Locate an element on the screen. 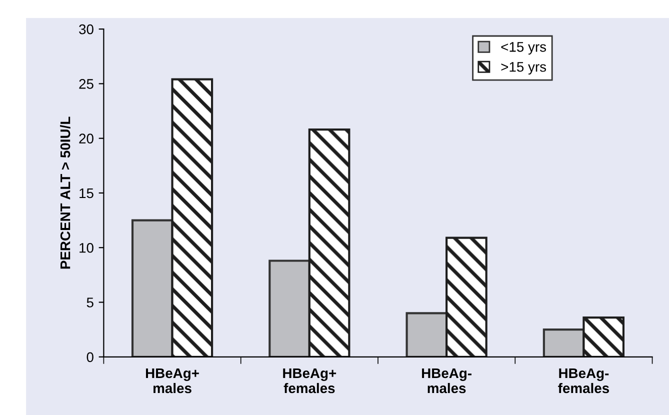 Image resolution: width=669 pixels, height=415 pixels. legend-label: <15 yrs is located at coordinates (523, 48).